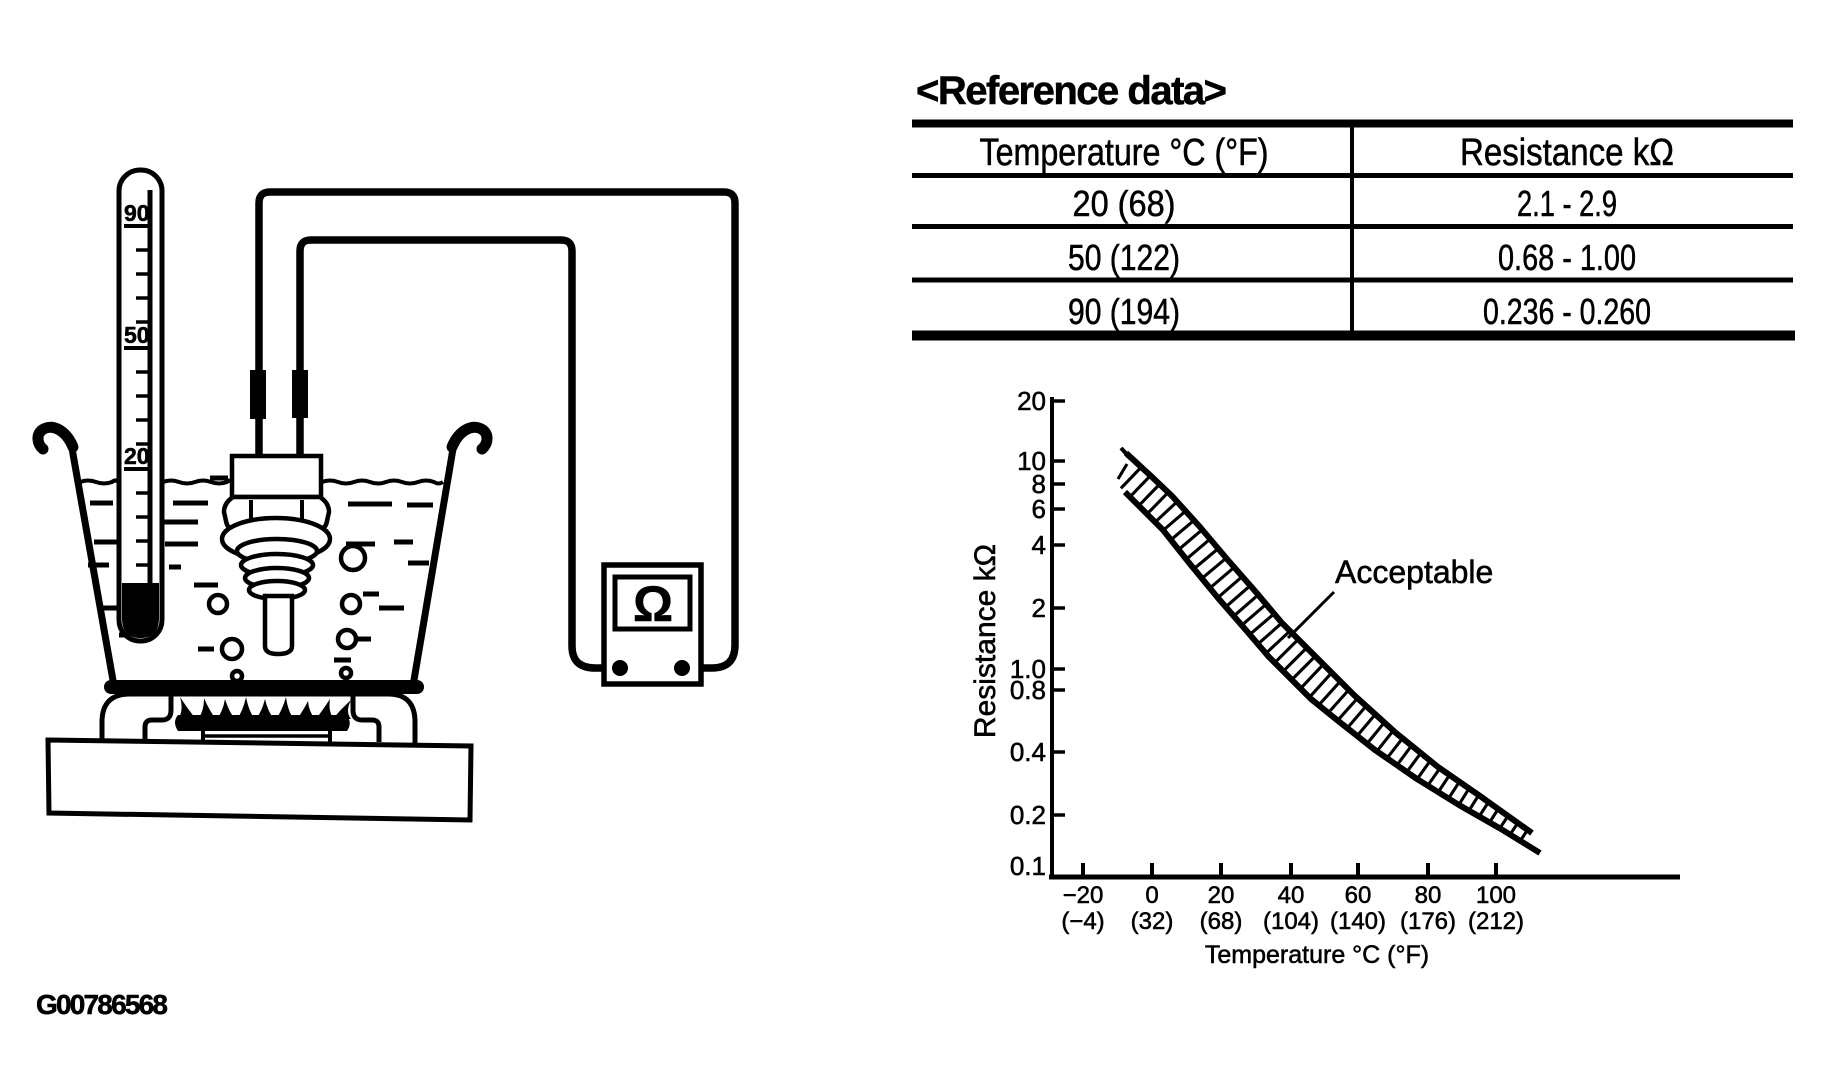 This screenshot has height=1088, width=1833. What do you see at coordinates (1567, 203) in the screenshot?
I see `svg-text: 2.1 - 2.9` at bounding box center [1567, 203].